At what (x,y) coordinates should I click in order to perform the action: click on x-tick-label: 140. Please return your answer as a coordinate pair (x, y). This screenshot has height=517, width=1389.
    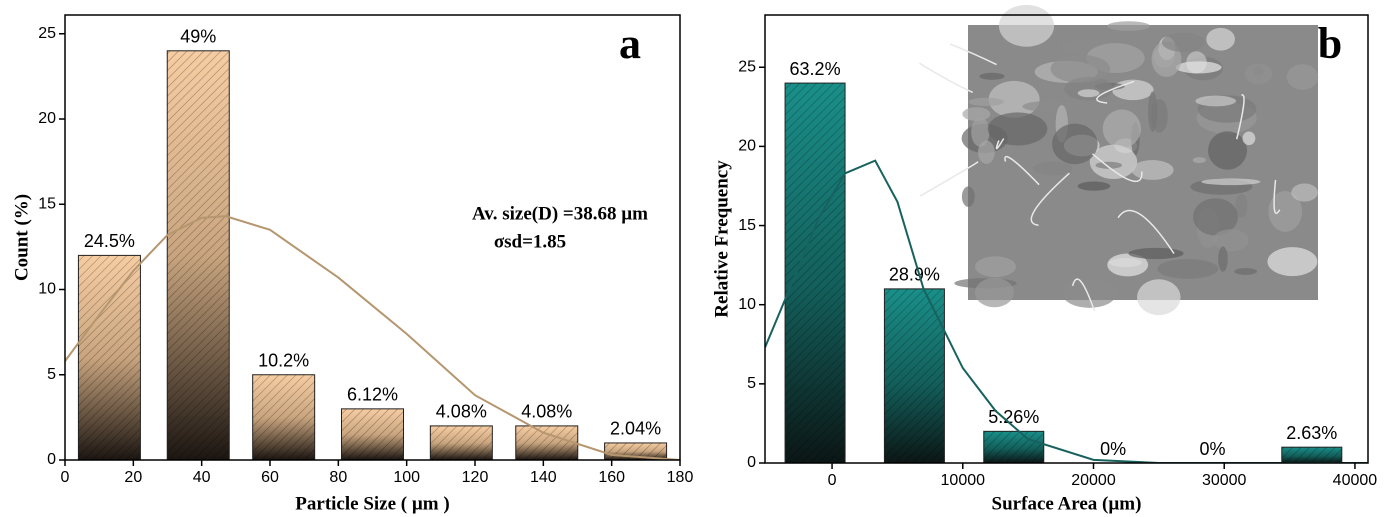
    Looking at the image, I should click on (543, 477).